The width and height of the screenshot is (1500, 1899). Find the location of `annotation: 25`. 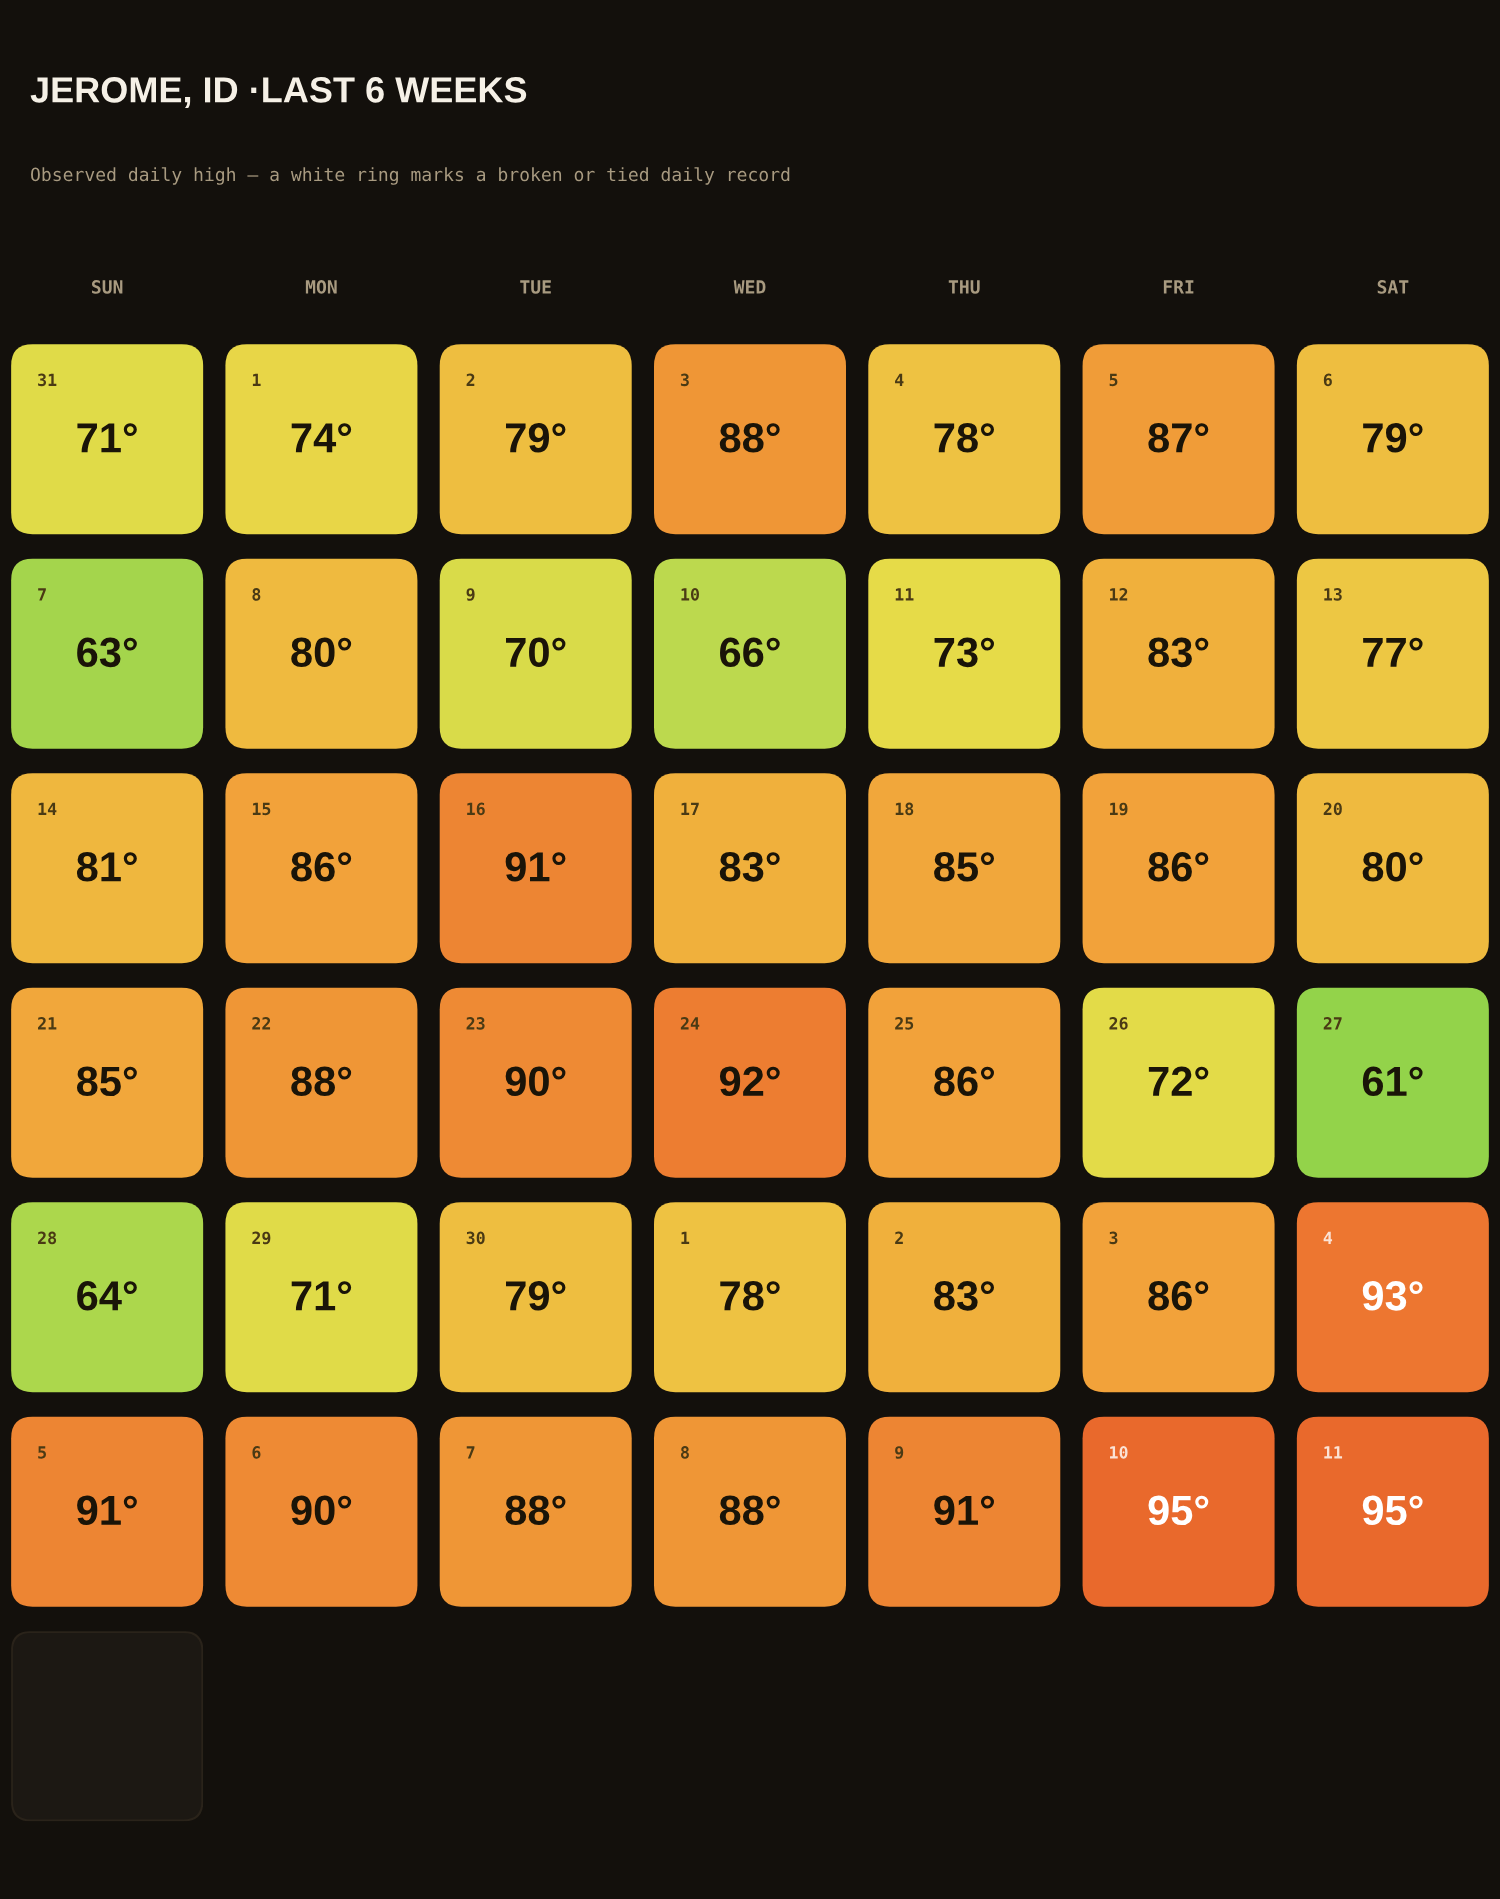

annotation: 25 is located at coordinates (904, 1023).